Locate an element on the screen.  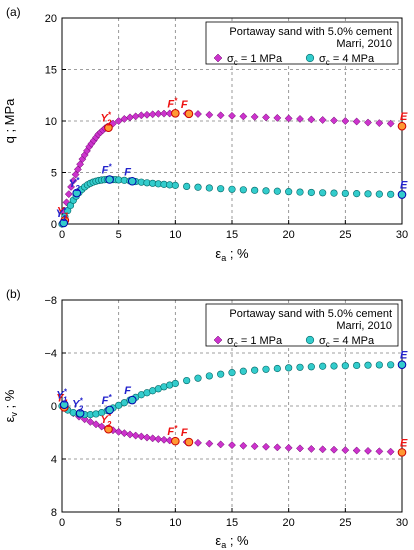
y-tick-label: 4 is located at coordinates (54, 460).